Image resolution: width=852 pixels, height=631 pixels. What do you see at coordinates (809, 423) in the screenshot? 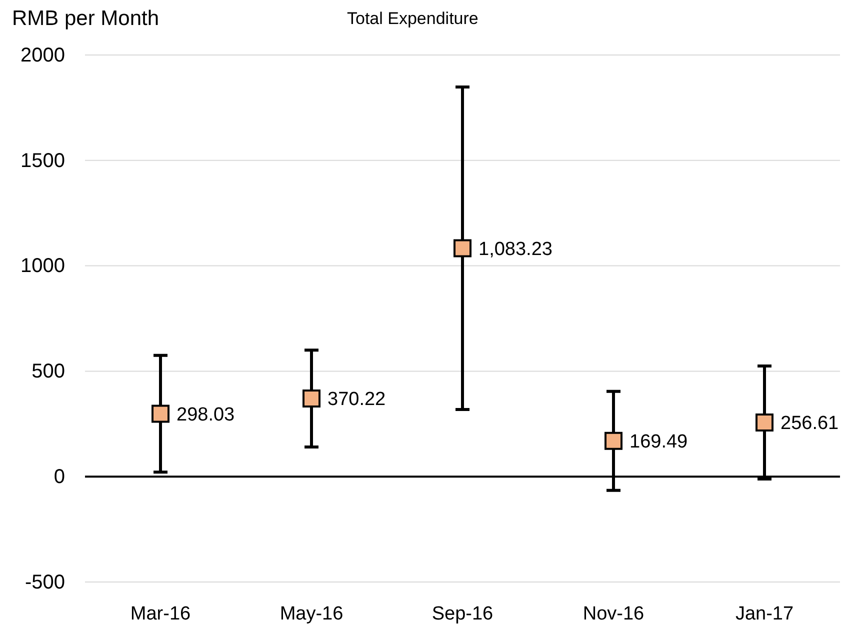
I see `data-label: 256.61` at bounding box center [809, 423].